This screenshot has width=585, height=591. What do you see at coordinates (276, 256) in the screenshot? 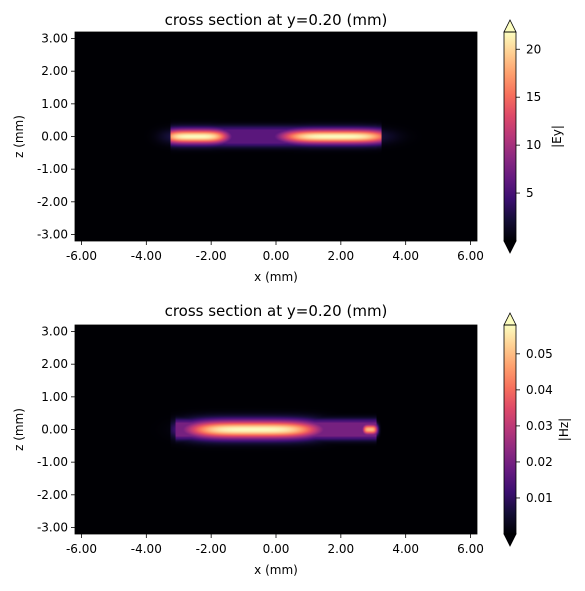
I see `chart-ey-x-tick-label: 0.00` at bounding box center [276, 256].